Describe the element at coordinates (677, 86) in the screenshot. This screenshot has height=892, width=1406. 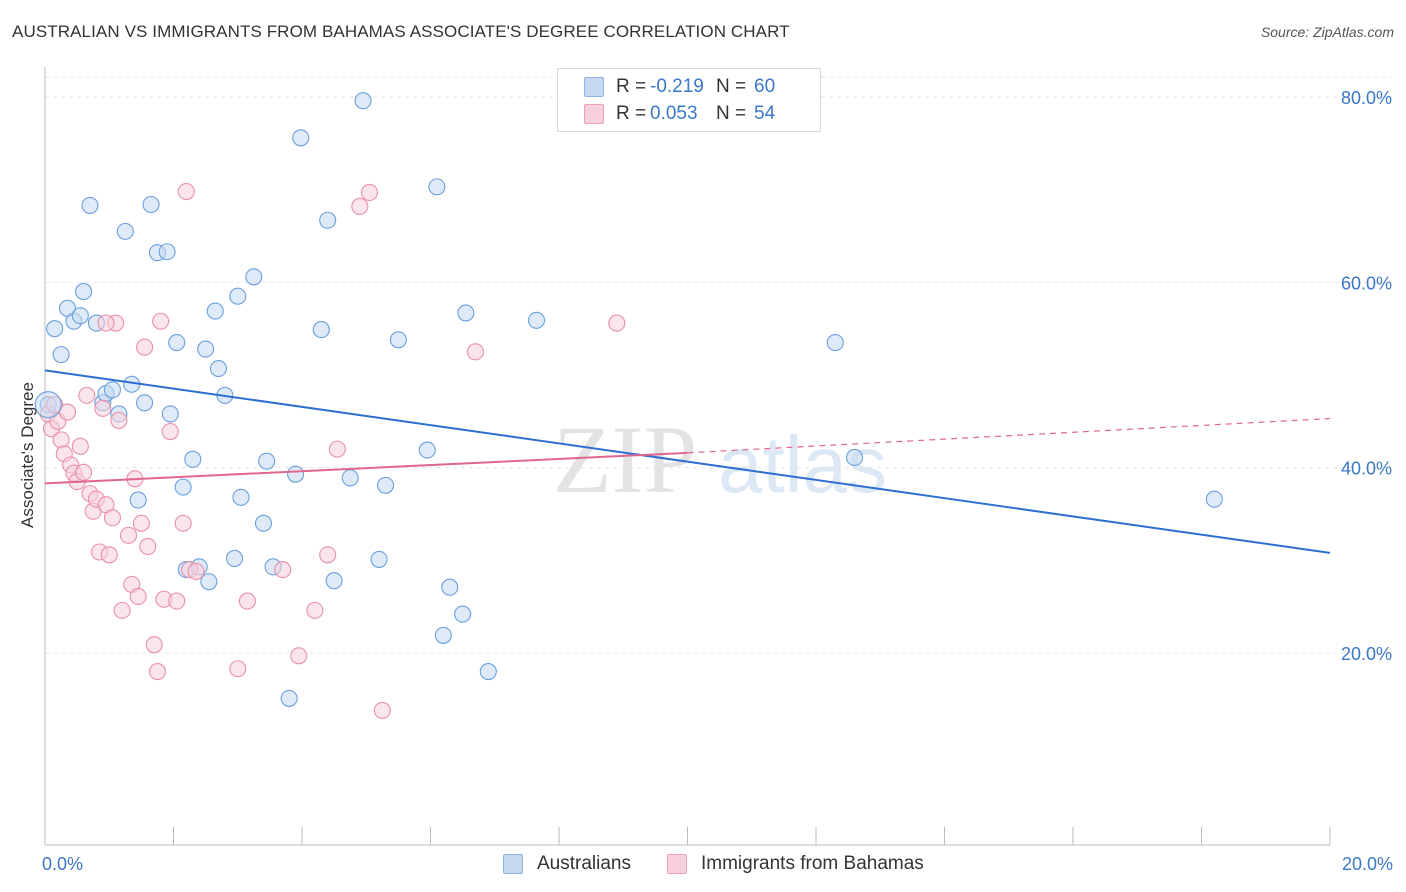
I see `r-value: -0.219` at that location.